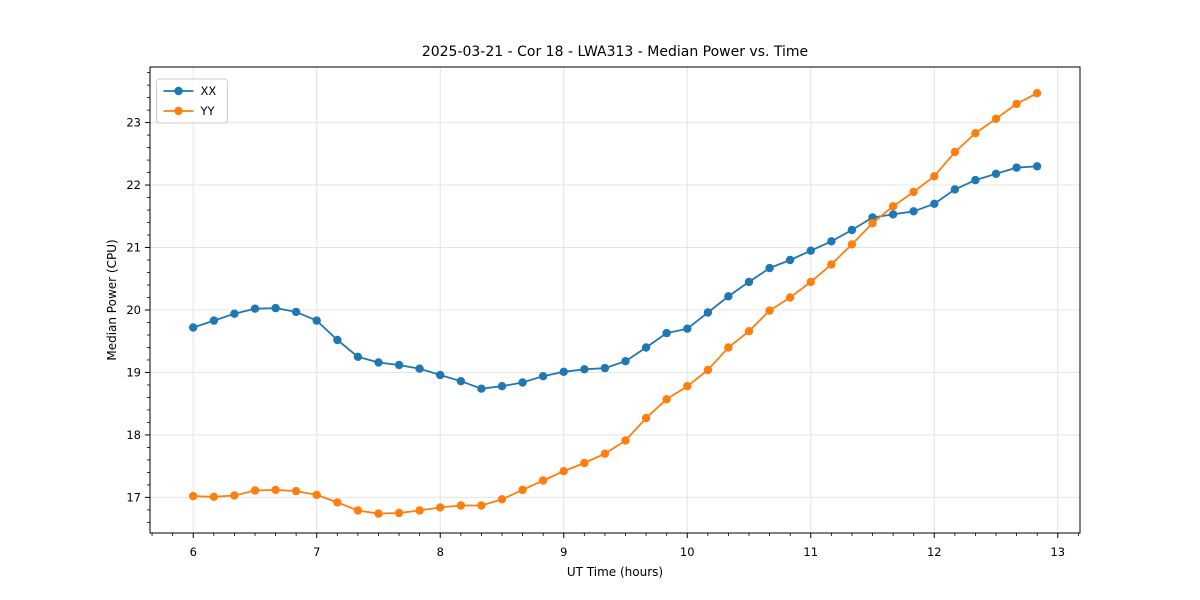 This screenshot has width=1200, height=600. What do you see at coordinates (192, 101) in the screenshot?
I see `legend: XX YY` at bounding box center [192, 101].